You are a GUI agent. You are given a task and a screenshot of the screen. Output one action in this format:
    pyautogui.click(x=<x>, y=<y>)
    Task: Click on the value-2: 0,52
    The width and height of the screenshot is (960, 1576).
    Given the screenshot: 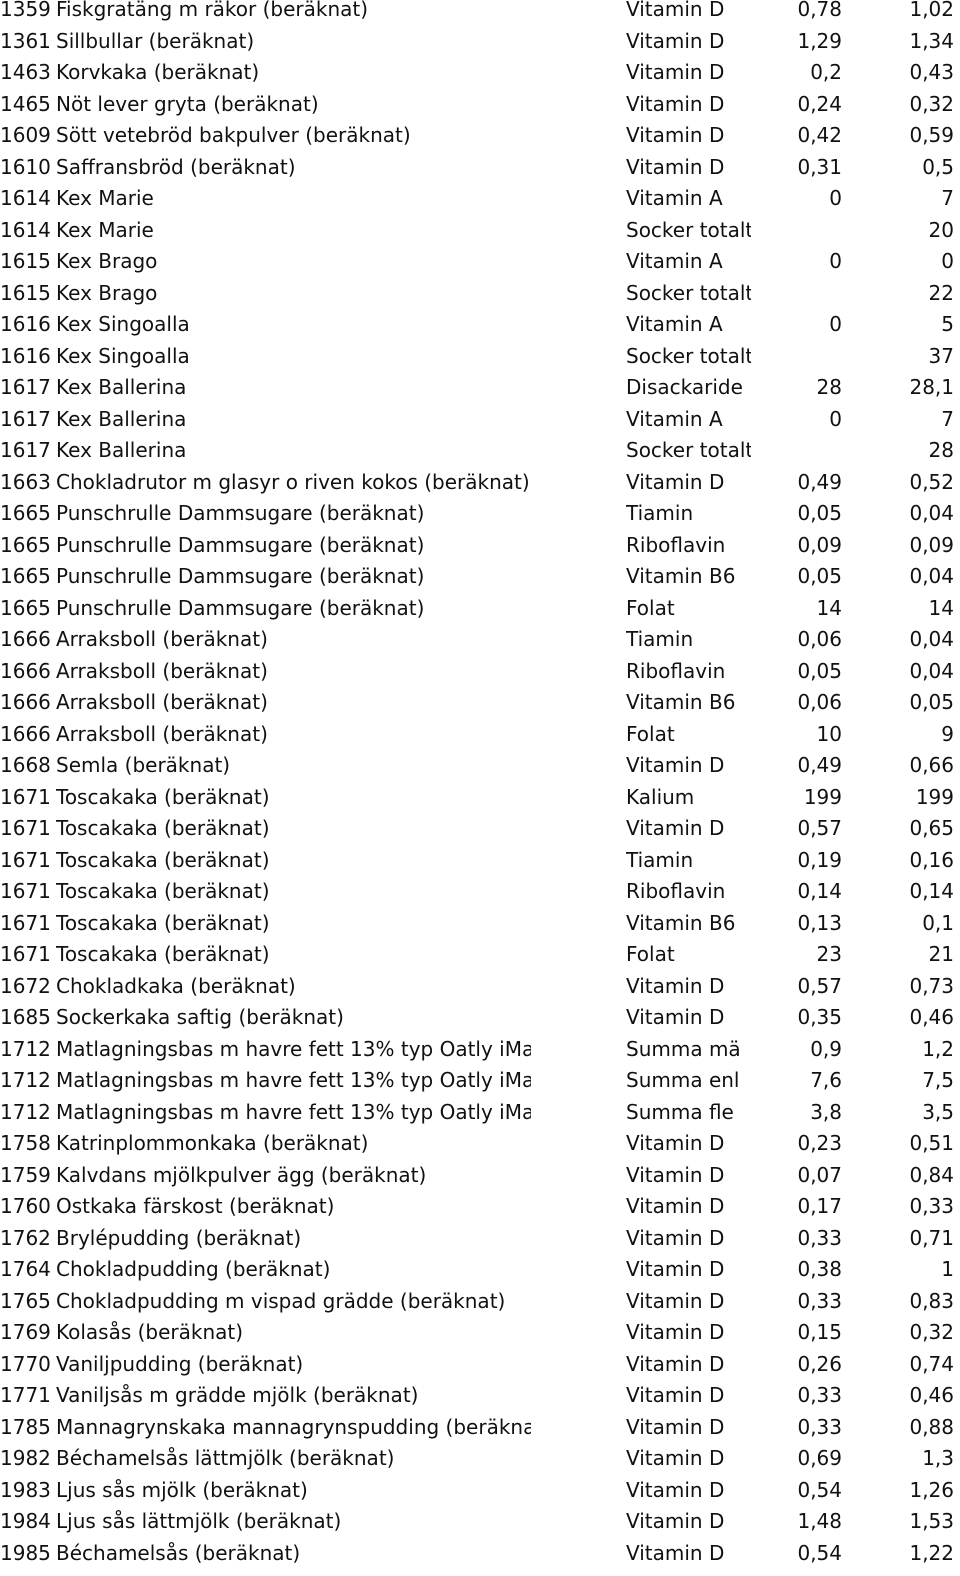 What is the action you would take?
    pyautogui.click(x=931, y=481)
    